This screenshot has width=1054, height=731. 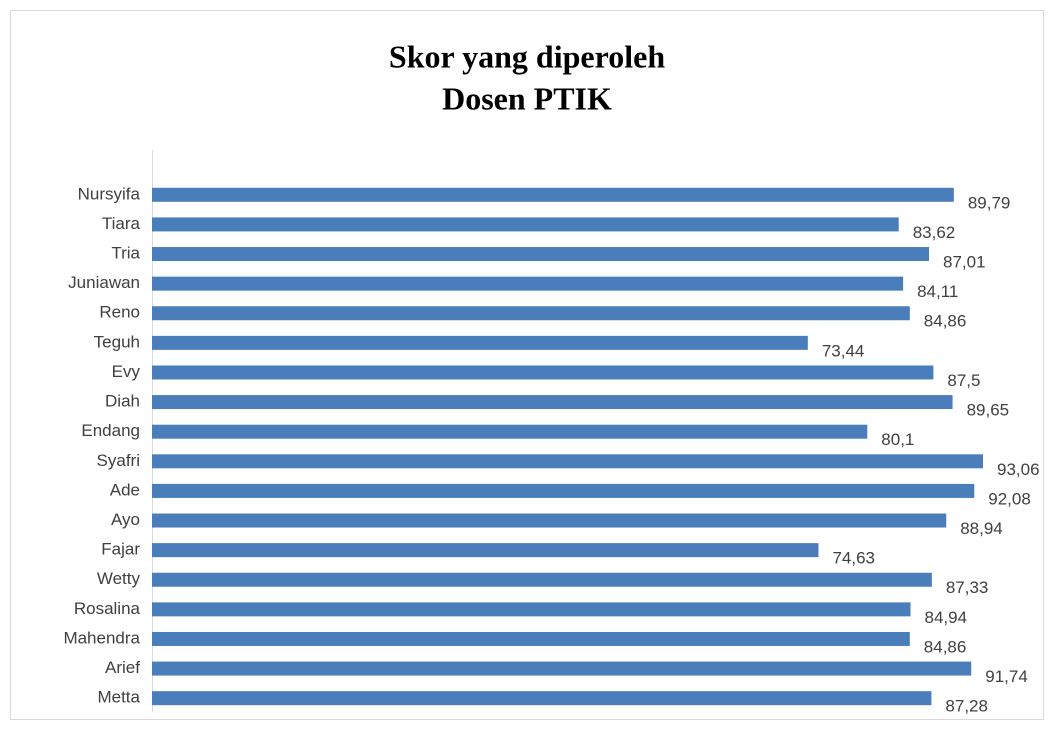 I want to click on y-tick-label: Teguh, so click(x=117, y=341).